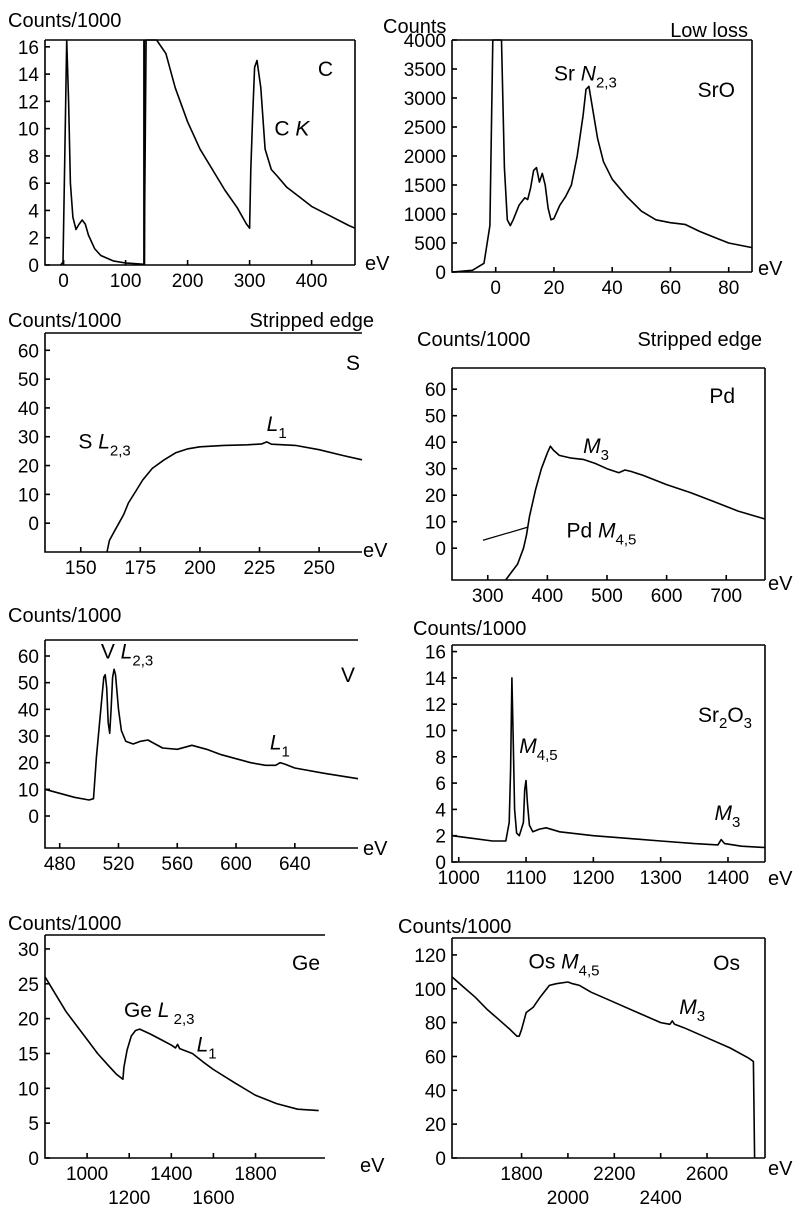  Describe the element at coordinates (87, 1174) in the screenshot. I see `x-tick-label: 1000` at that location.